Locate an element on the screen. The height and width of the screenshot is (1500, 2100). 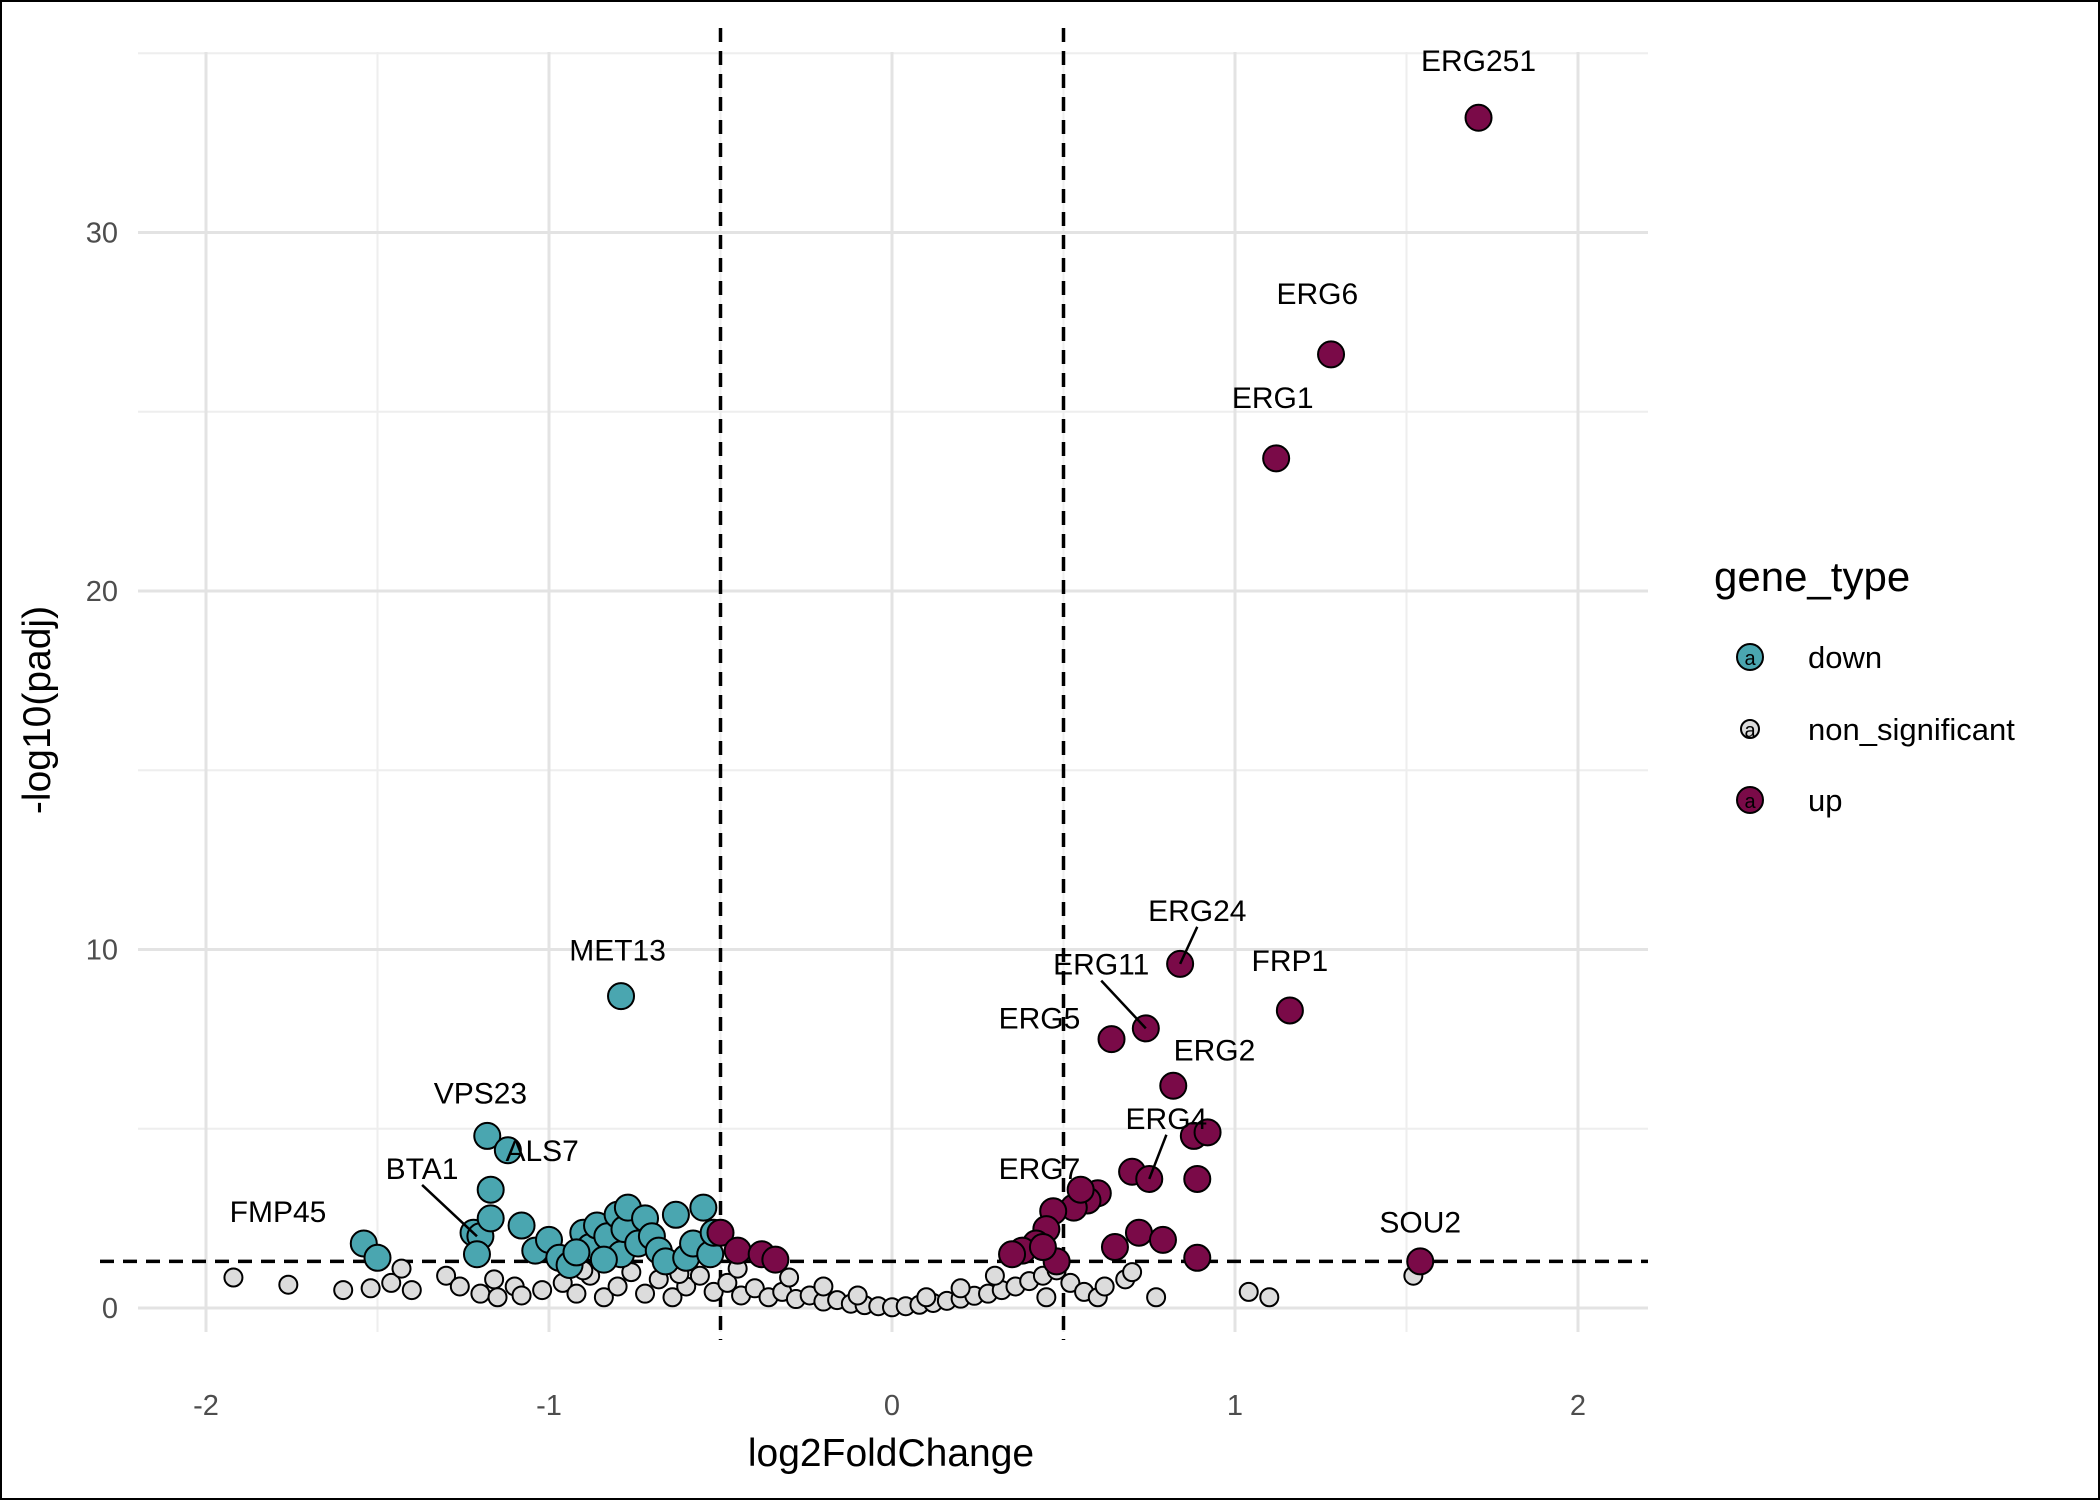
legend-key-up is located at coordinates (1750, 800).